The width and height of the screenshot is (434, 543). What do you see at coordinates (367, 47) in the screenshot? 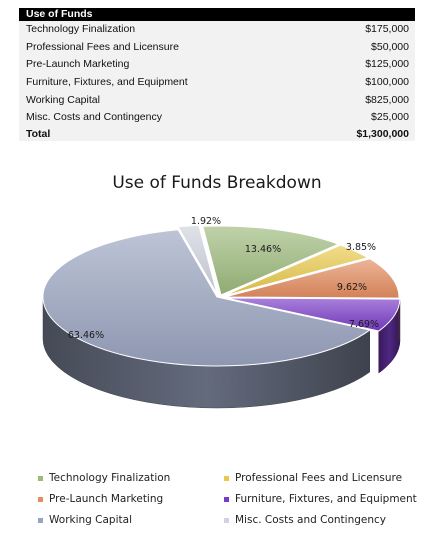
I see `row-amount: $50,000` at bounding box center [367, 47].